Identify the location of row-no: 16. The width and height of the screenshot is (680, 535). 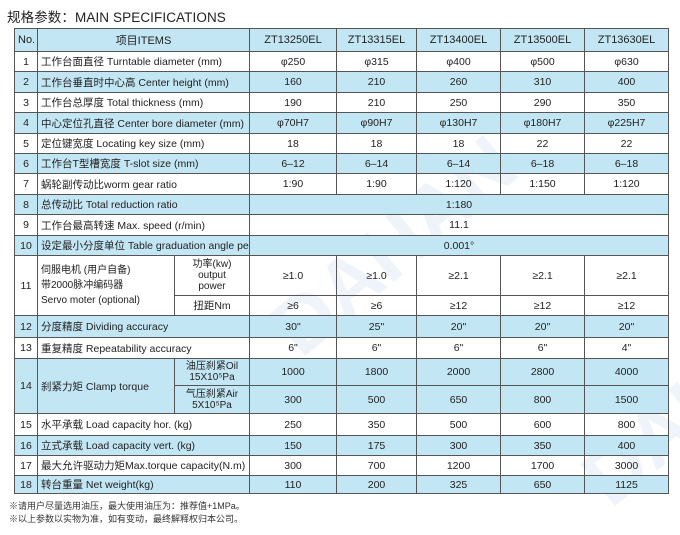
(26, 445).